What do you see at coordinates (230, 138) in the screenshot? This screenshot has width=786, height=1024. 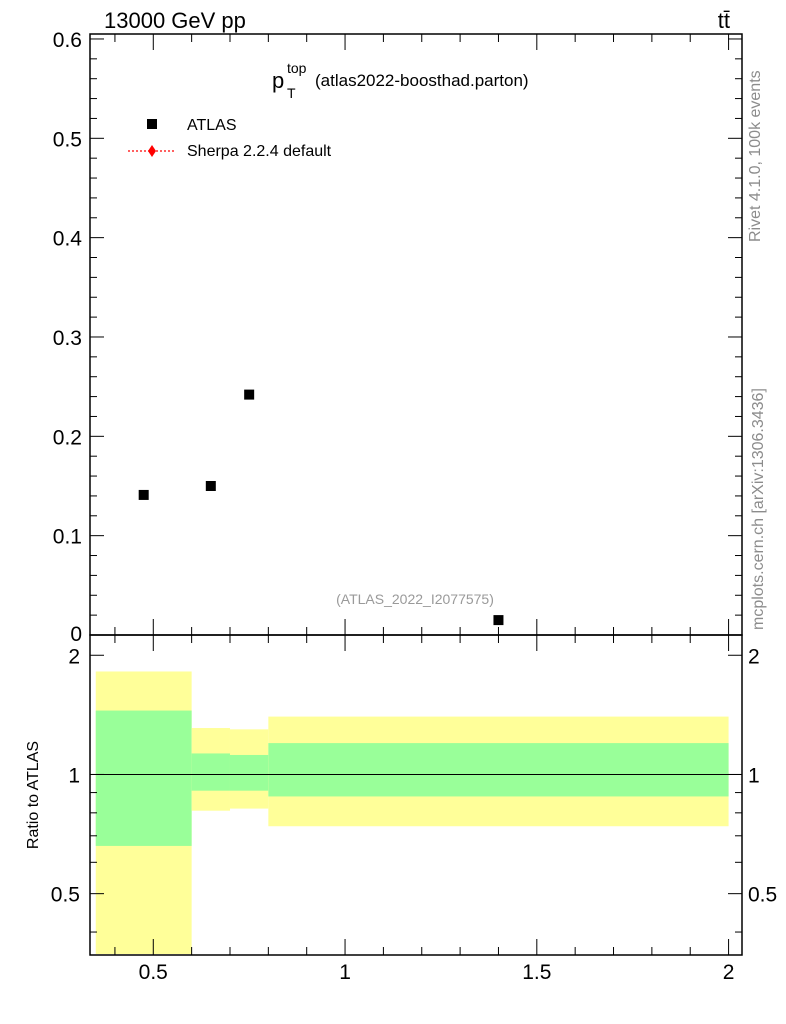 I see `legend: ATLAS Sherpa 2.2.4 default` at bounding box center [230, 138].